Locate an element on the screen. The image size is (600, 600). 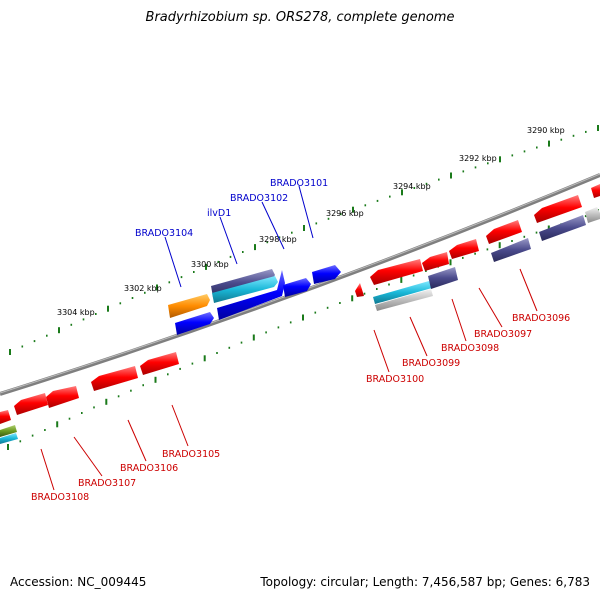
gene-grey-arrow-right is located at coordinates (592, 215).